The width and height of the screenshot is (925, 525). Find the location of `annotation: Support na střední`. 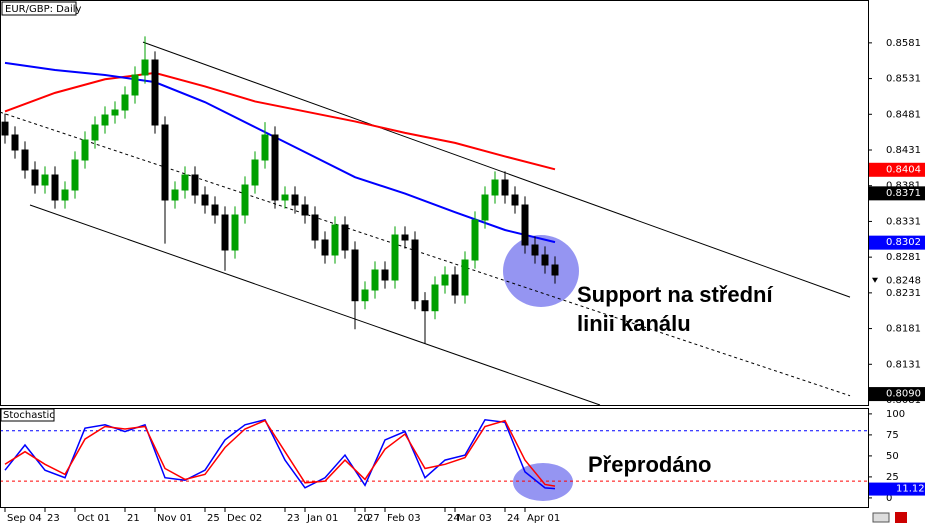

annotation: Support na střední is located at coordinates (675, 294).